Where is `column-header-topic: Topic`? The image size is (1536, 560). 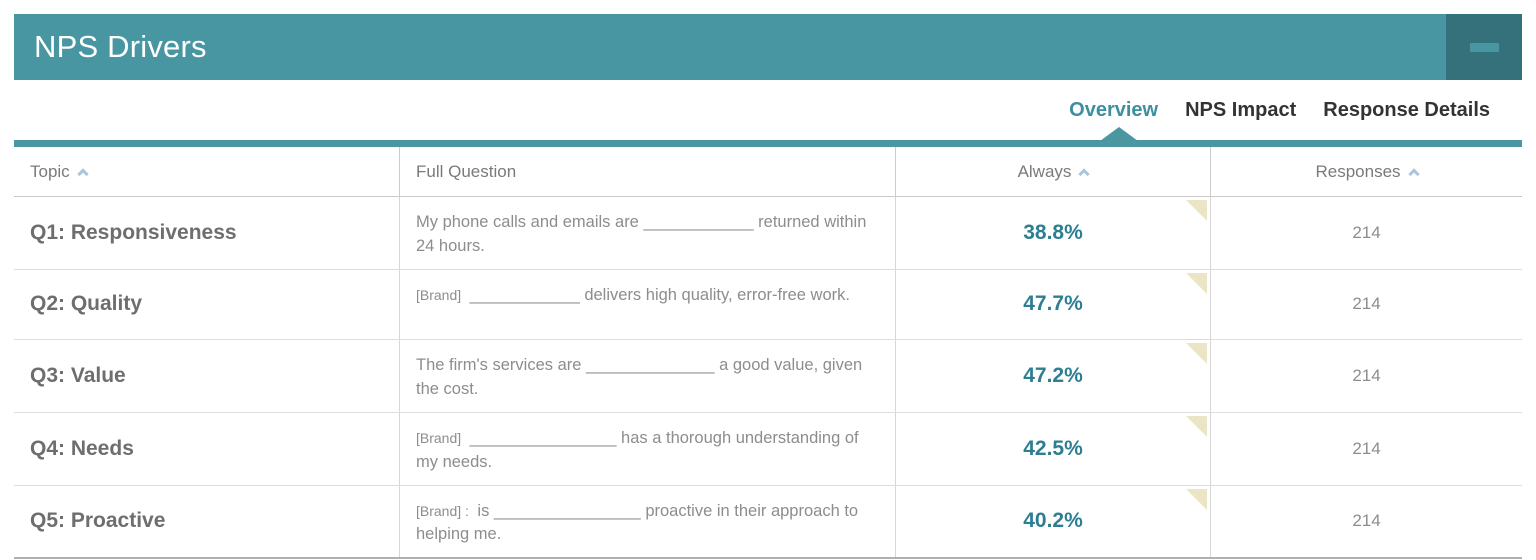 column-header-topic: Topic is located at coordinates (207, 171).